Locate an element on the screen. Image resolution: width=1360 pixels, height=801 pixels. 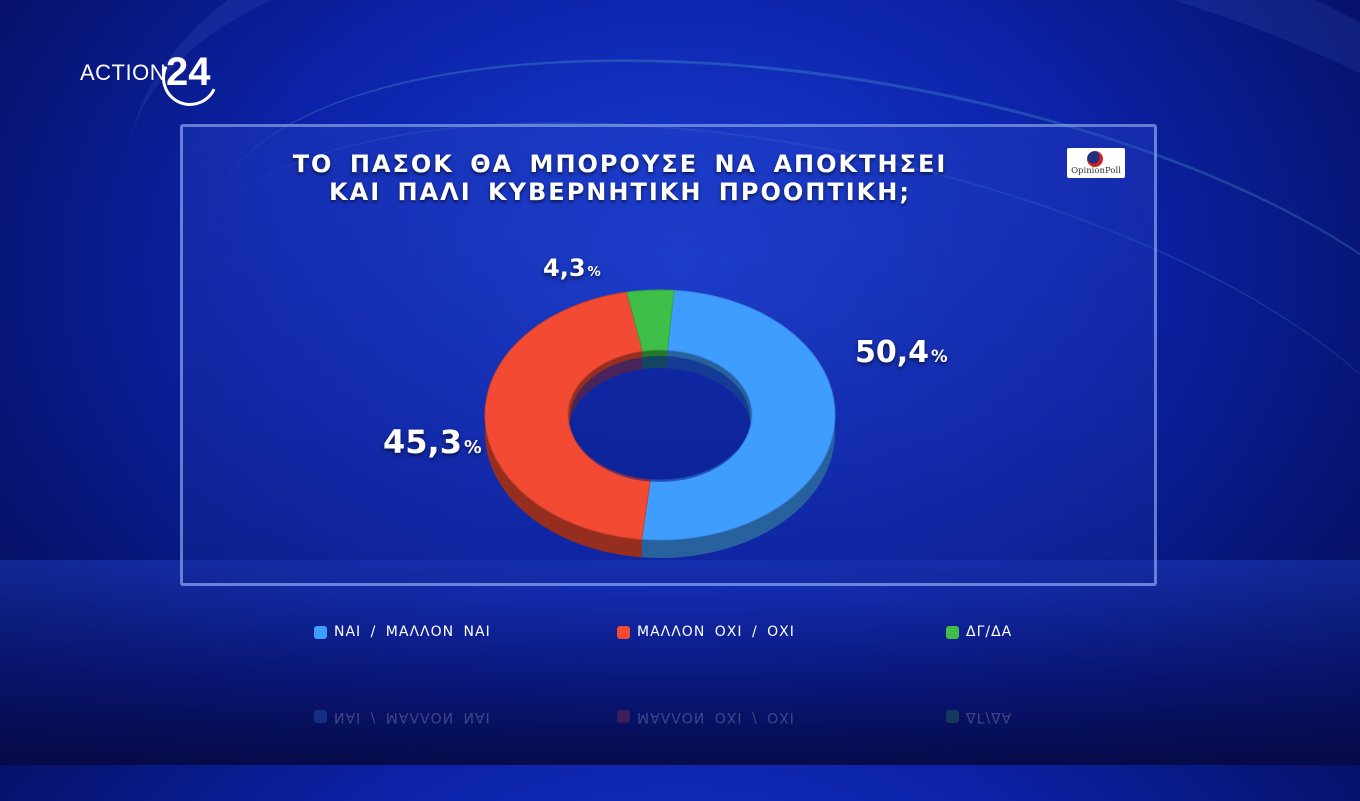
chart-title-line-1: ΤΟ ΠΑΣΟΚ ΘΑ ΜΠΟΡΟΥΣΕ ΝΑ ΑΠΟΚΤΗΣΕΙ is located at coordinates (620, 164).